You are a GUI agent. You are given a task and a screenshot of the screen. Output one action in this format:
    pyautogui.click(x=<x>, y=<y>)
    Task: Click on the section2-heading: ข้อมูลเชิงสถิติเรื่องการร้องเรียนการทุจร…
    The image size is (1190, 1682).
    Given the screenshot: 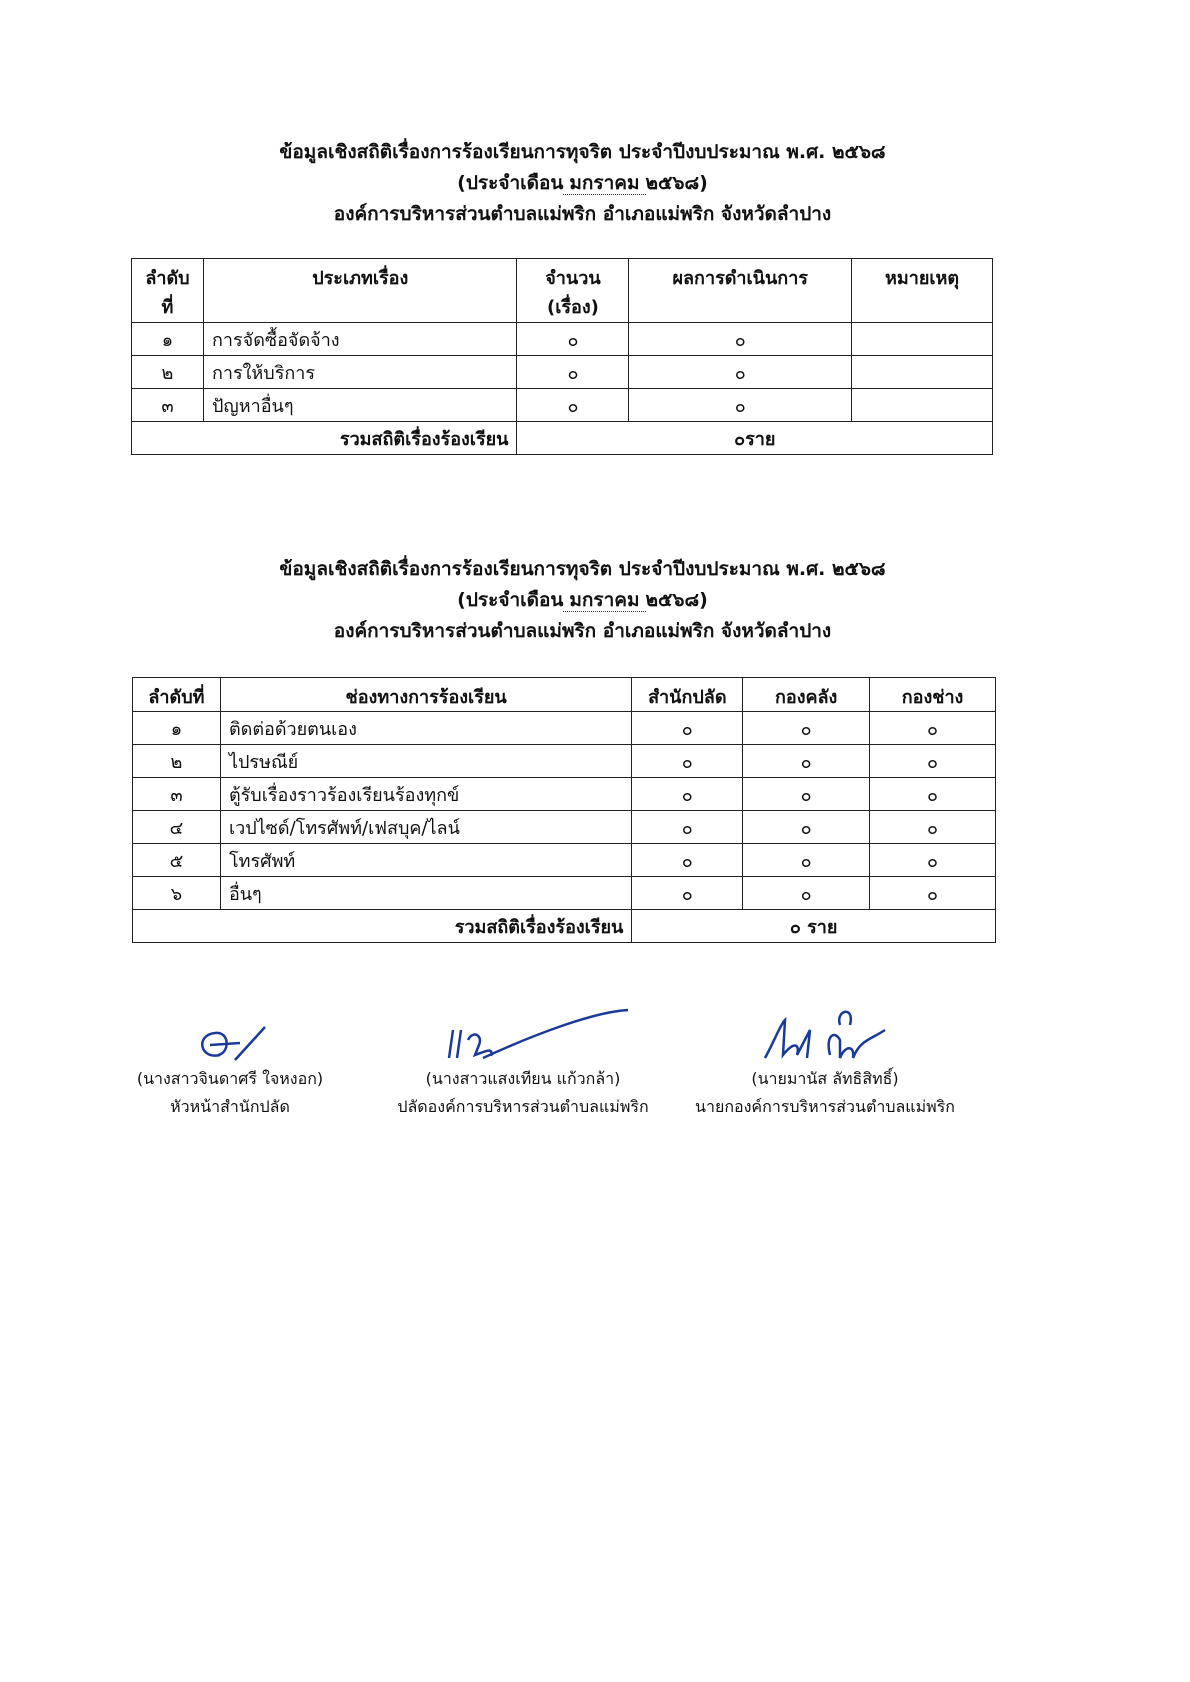 What is the action you would take?
    pyautogui.click(x=582, y=599)
    